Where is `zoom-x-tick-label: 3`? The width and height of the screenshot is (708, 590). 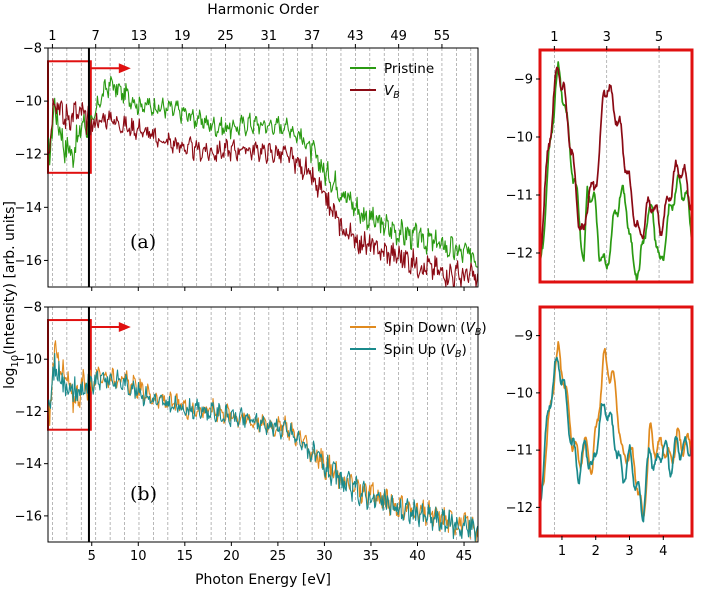
zoom-x-tick-label: 3 is located at coordinates (629, 551).